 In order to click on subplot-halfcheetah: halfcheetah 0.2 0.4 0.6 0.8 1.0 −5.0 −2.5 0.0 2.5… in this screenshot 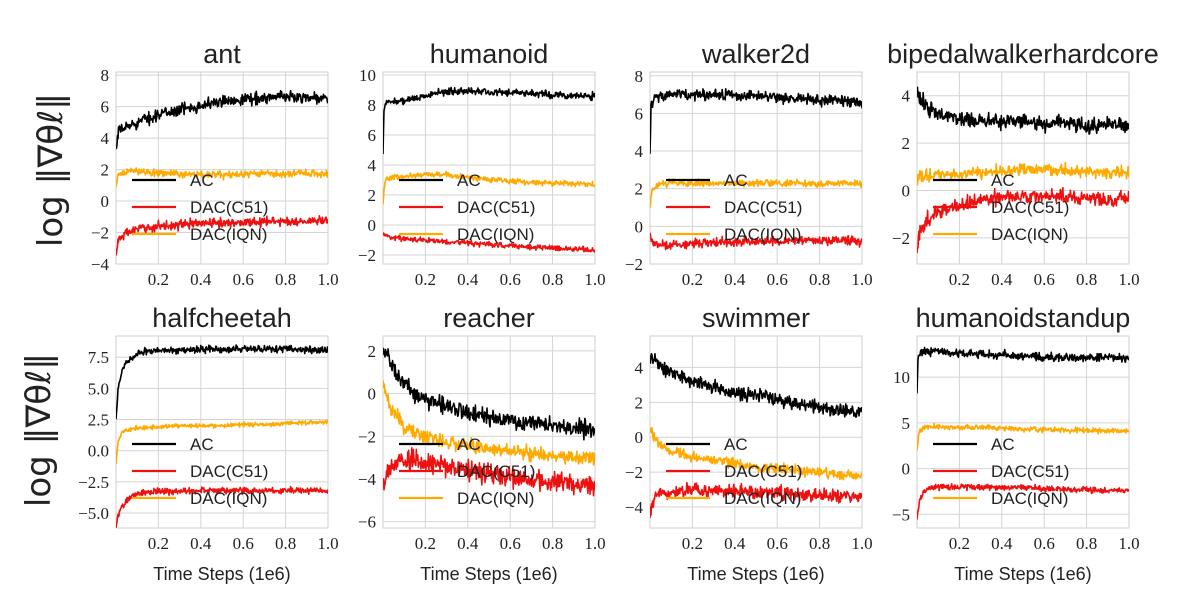, I will do `click(208, 443)`.